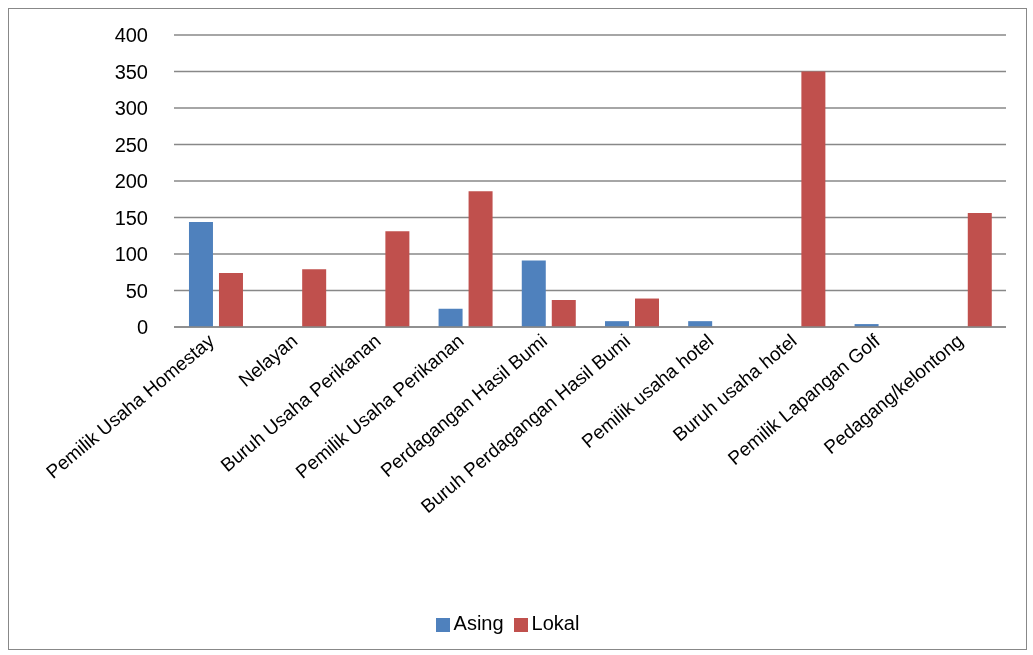 This screenshot has width=1033, height=655. I want to click on y-tick-label: 0, so click(142, 327).